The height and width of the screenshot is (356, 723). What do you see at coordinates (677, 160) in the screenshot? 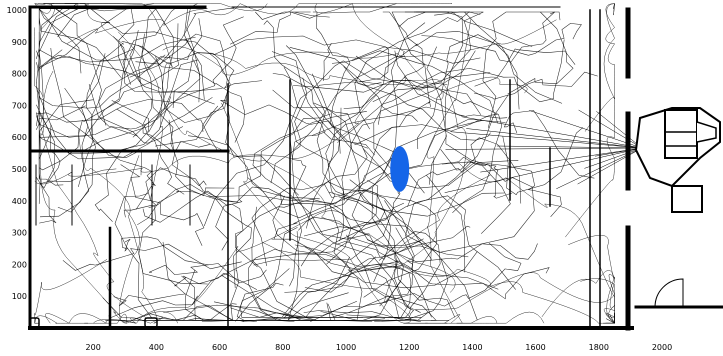
I see `robot-station` at bounding box center [677, 160].